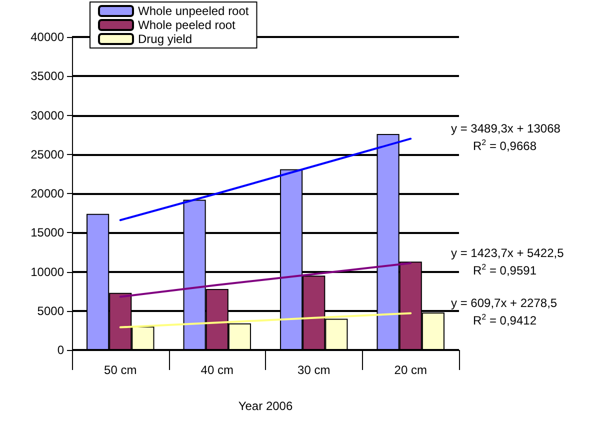 The width and height of the screenshot is (599, 425). I want to click on x-tick-label: 50 cm, so click(120, 370).